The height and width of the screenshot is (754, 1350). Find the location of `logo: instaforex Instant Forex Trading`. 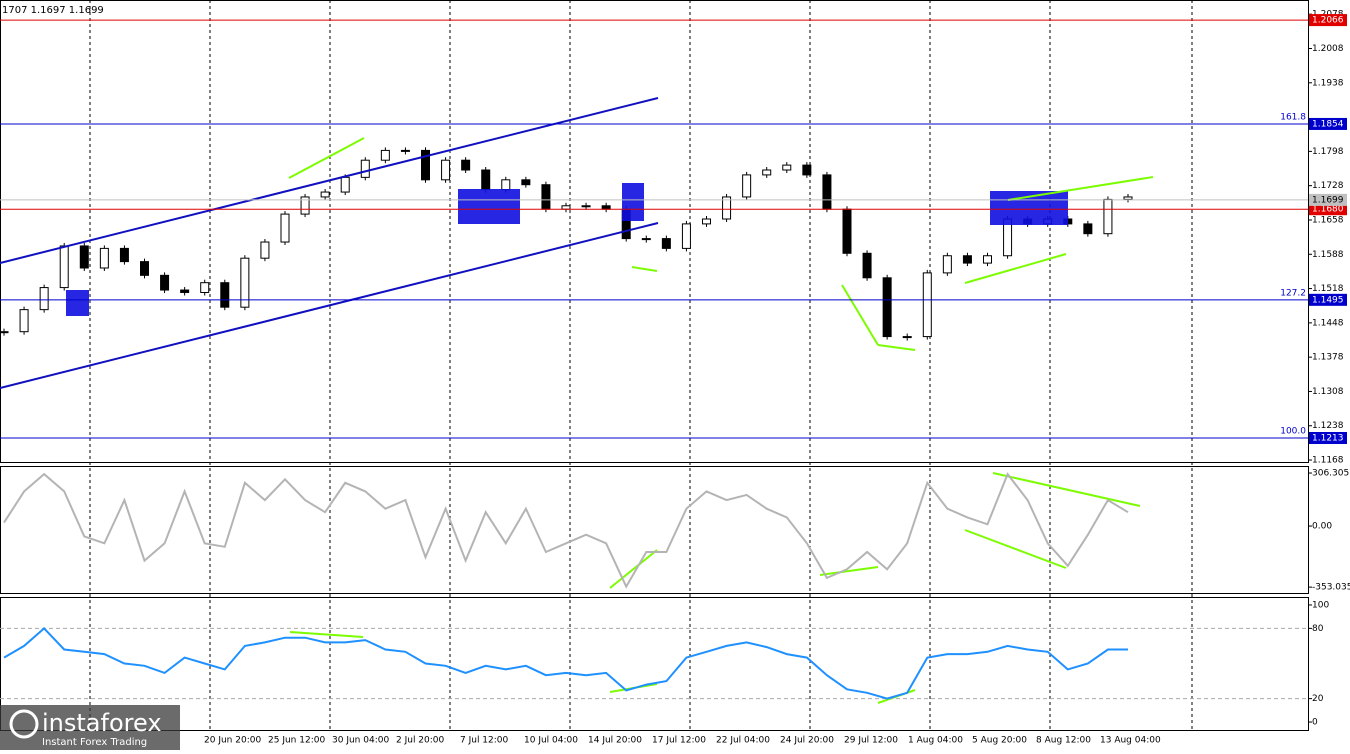

logo: instaforex Instant Forex Trading is located at coordinates (90, 727).